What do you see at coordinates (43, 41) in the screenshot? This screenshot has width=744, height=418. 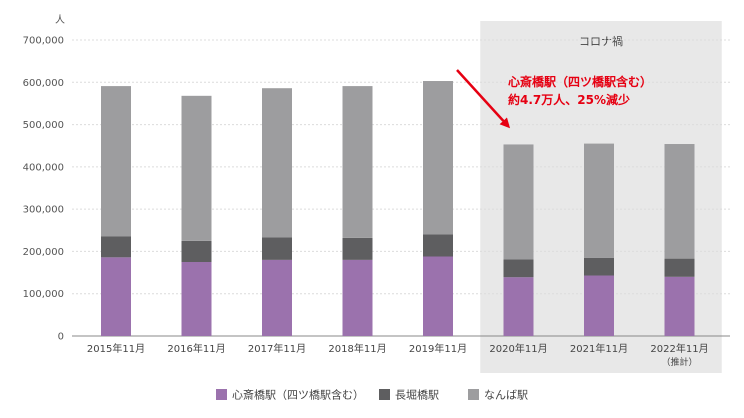 I see `y-tick-label: 700,000` at bounding box center [43, 41].